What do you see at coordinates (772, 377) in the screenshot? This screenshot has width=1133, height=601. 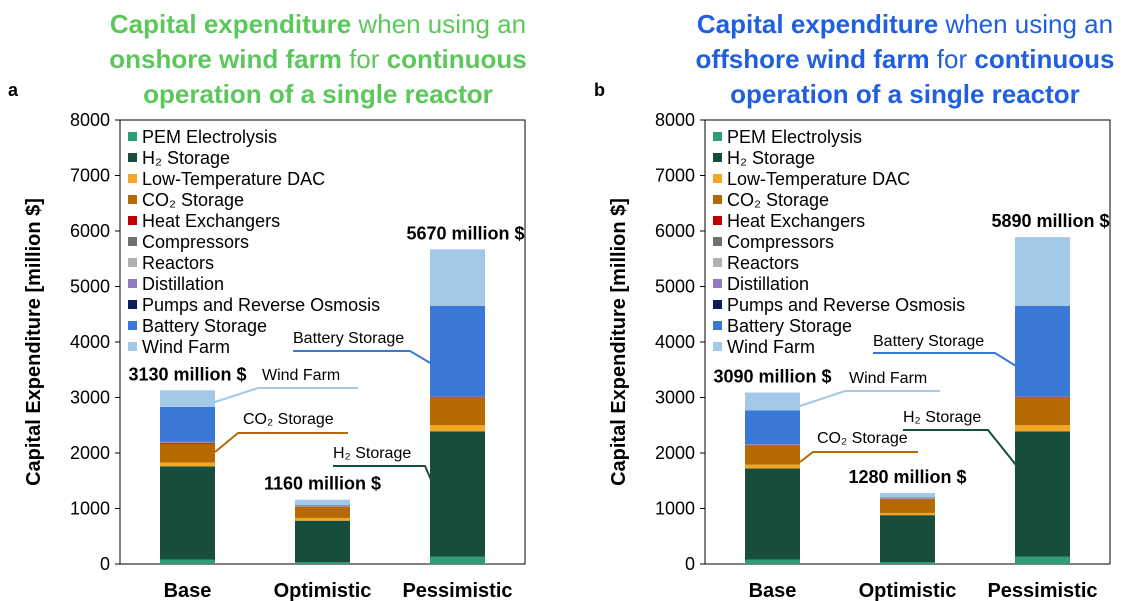 I see `total-label: 3090 million $` at bounding box center [772, 377].